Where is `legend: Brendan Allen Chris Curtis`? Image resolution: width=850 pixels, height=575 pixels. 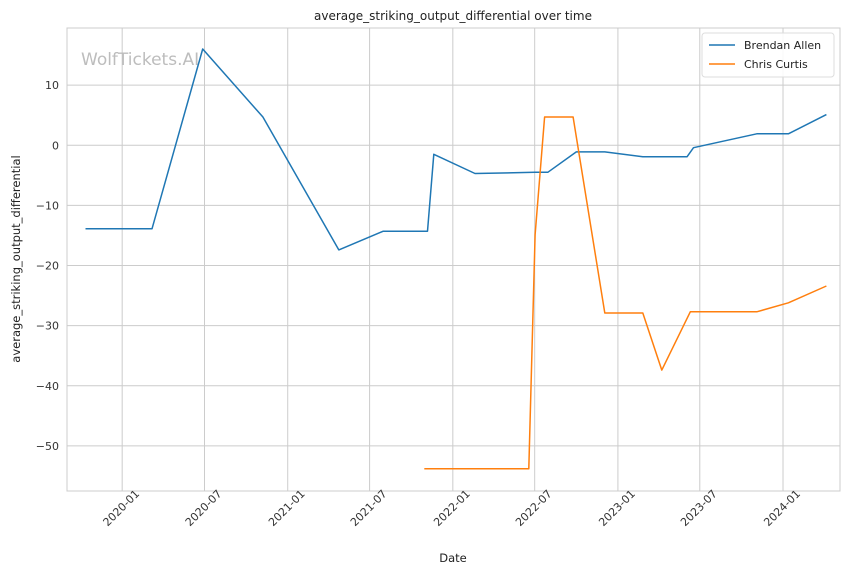 legend: Brendan Allen Chris Curtis is located at coordinates (768, 55).